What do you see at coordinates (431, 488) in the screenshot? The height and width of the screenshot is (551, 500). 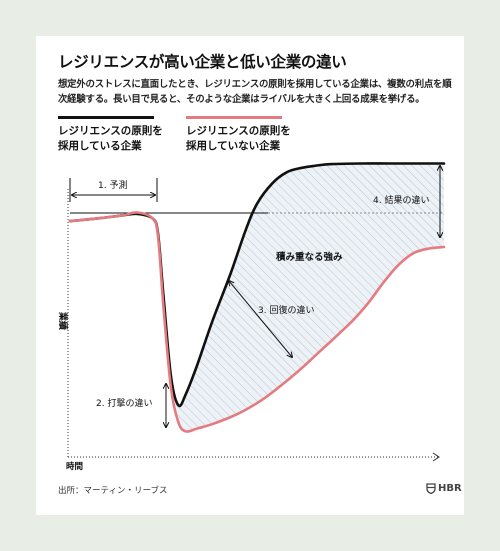 I see `shield-icon` at bounding box center [431, 488].